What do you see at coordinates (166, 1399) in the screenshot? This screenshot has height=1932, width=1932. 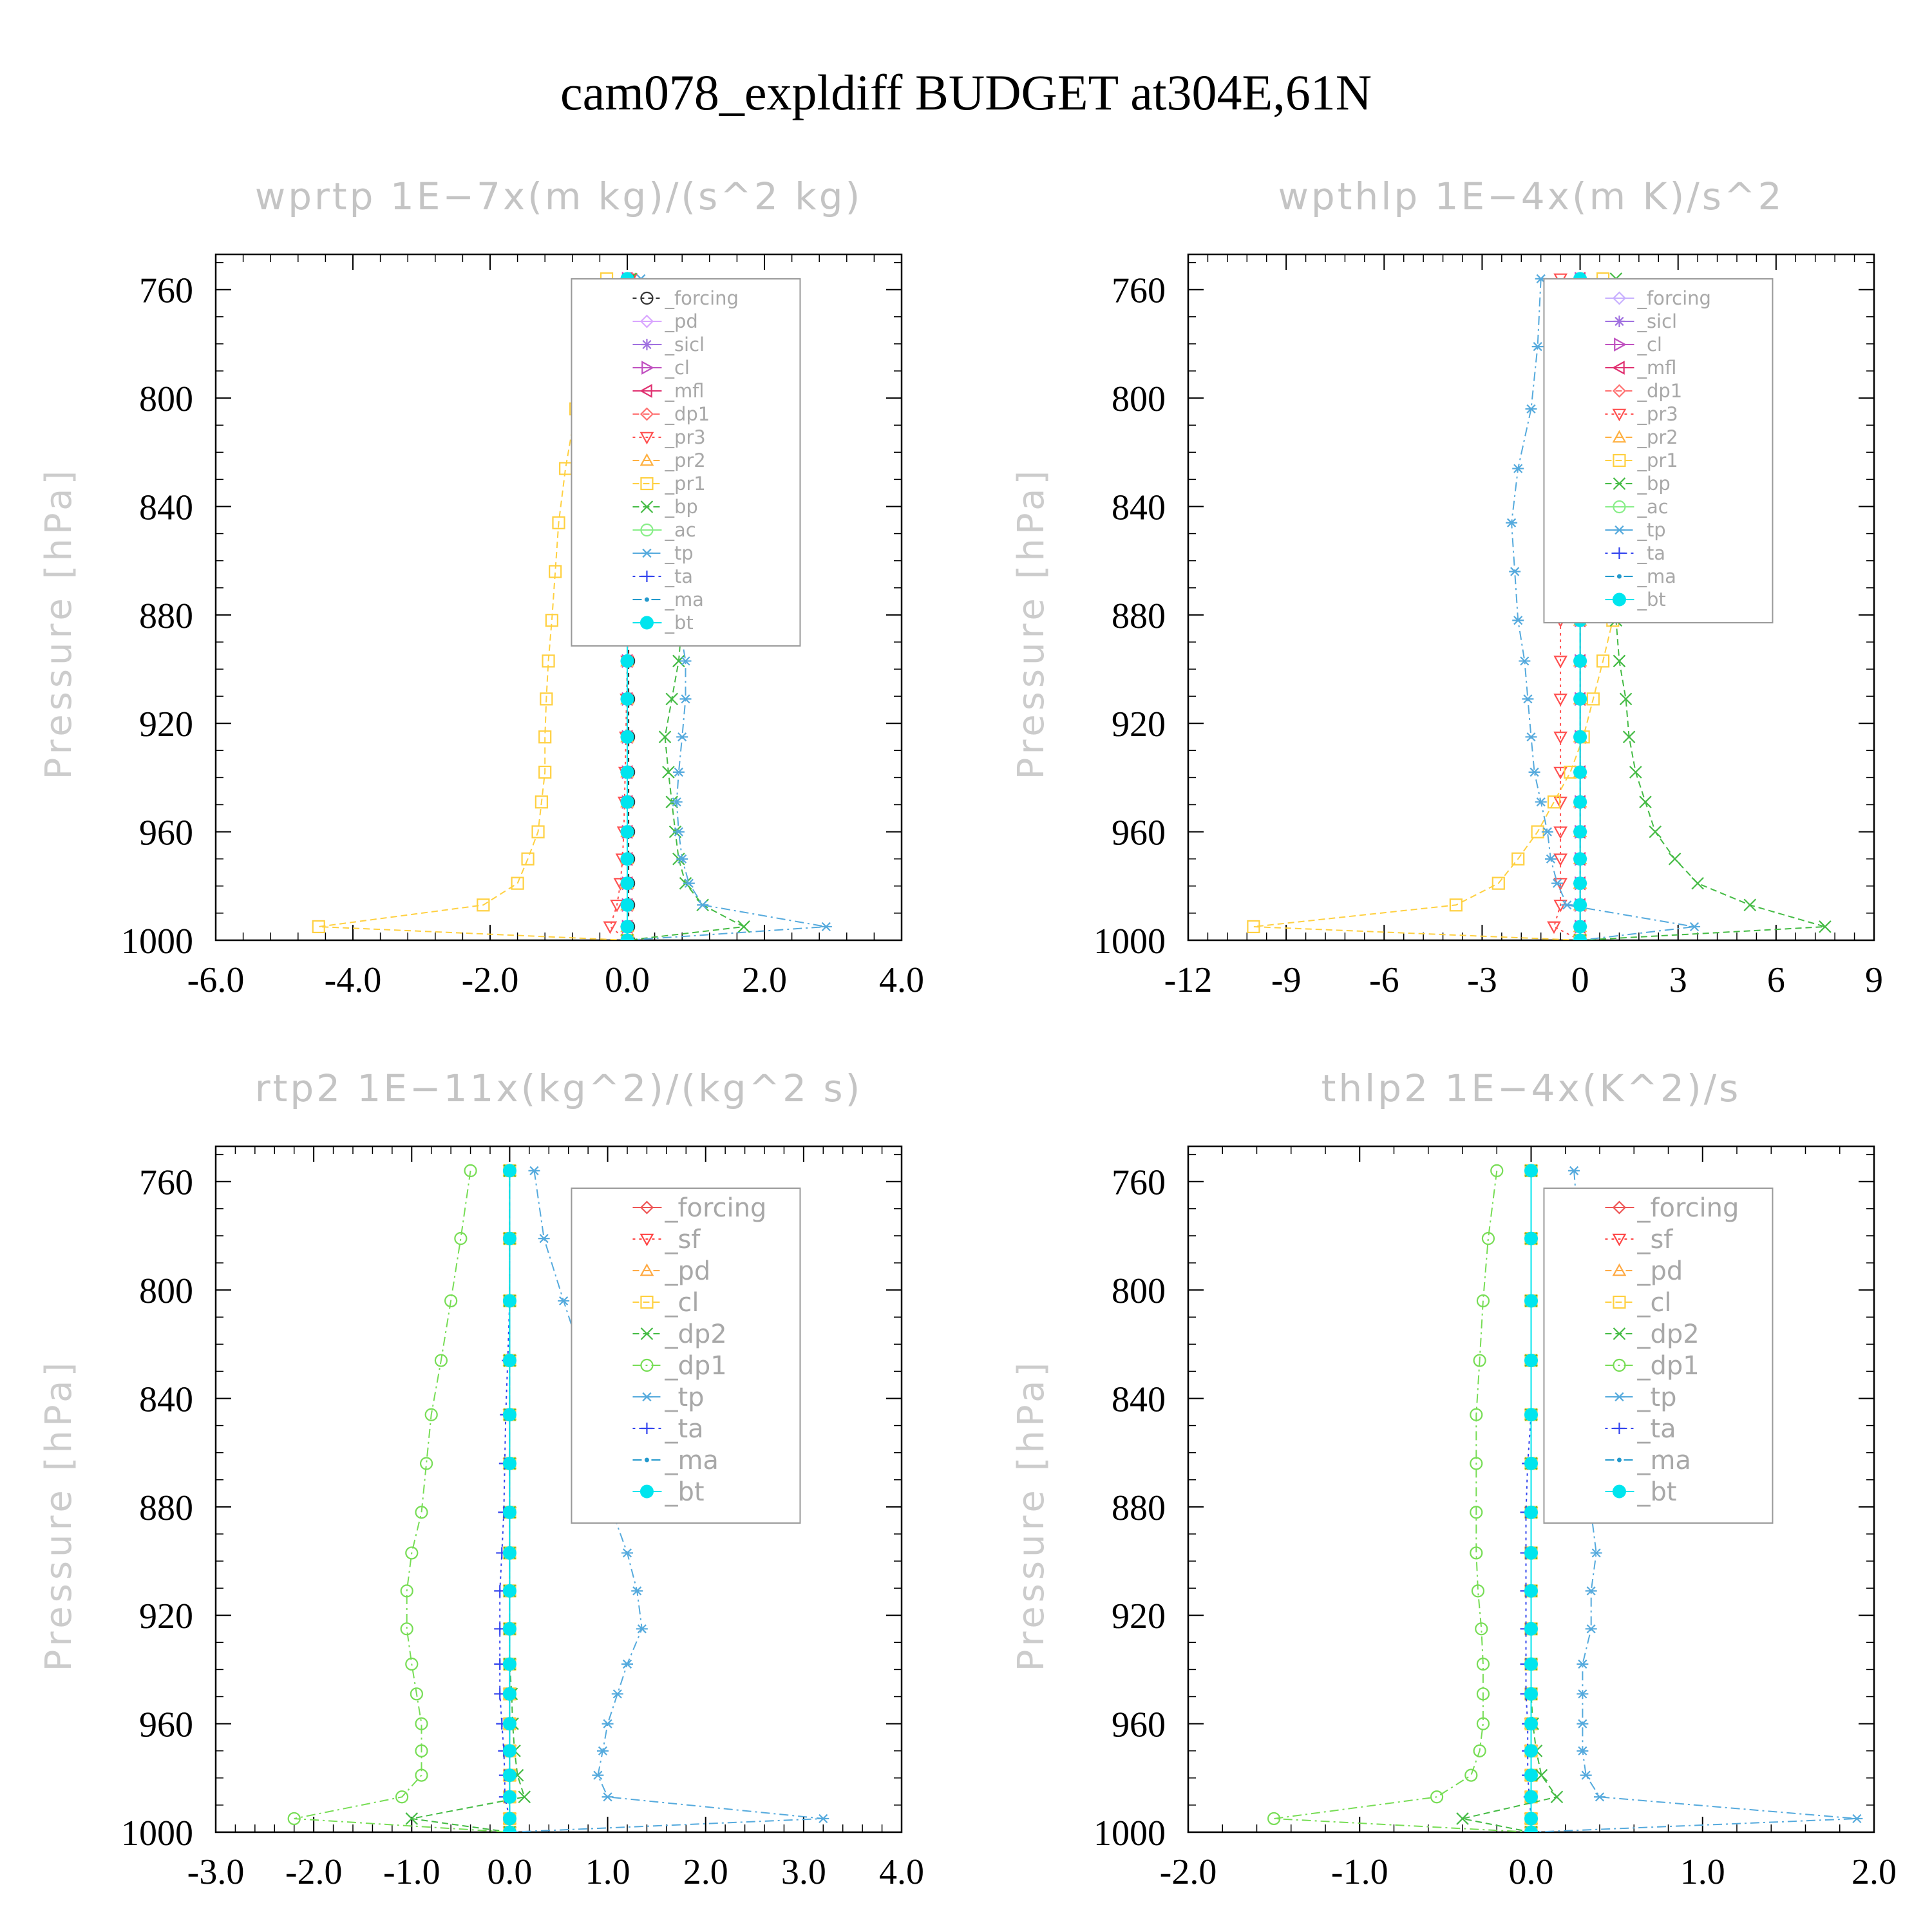 I see `y-tick-label: 840` at bounding box center [166, 1399].